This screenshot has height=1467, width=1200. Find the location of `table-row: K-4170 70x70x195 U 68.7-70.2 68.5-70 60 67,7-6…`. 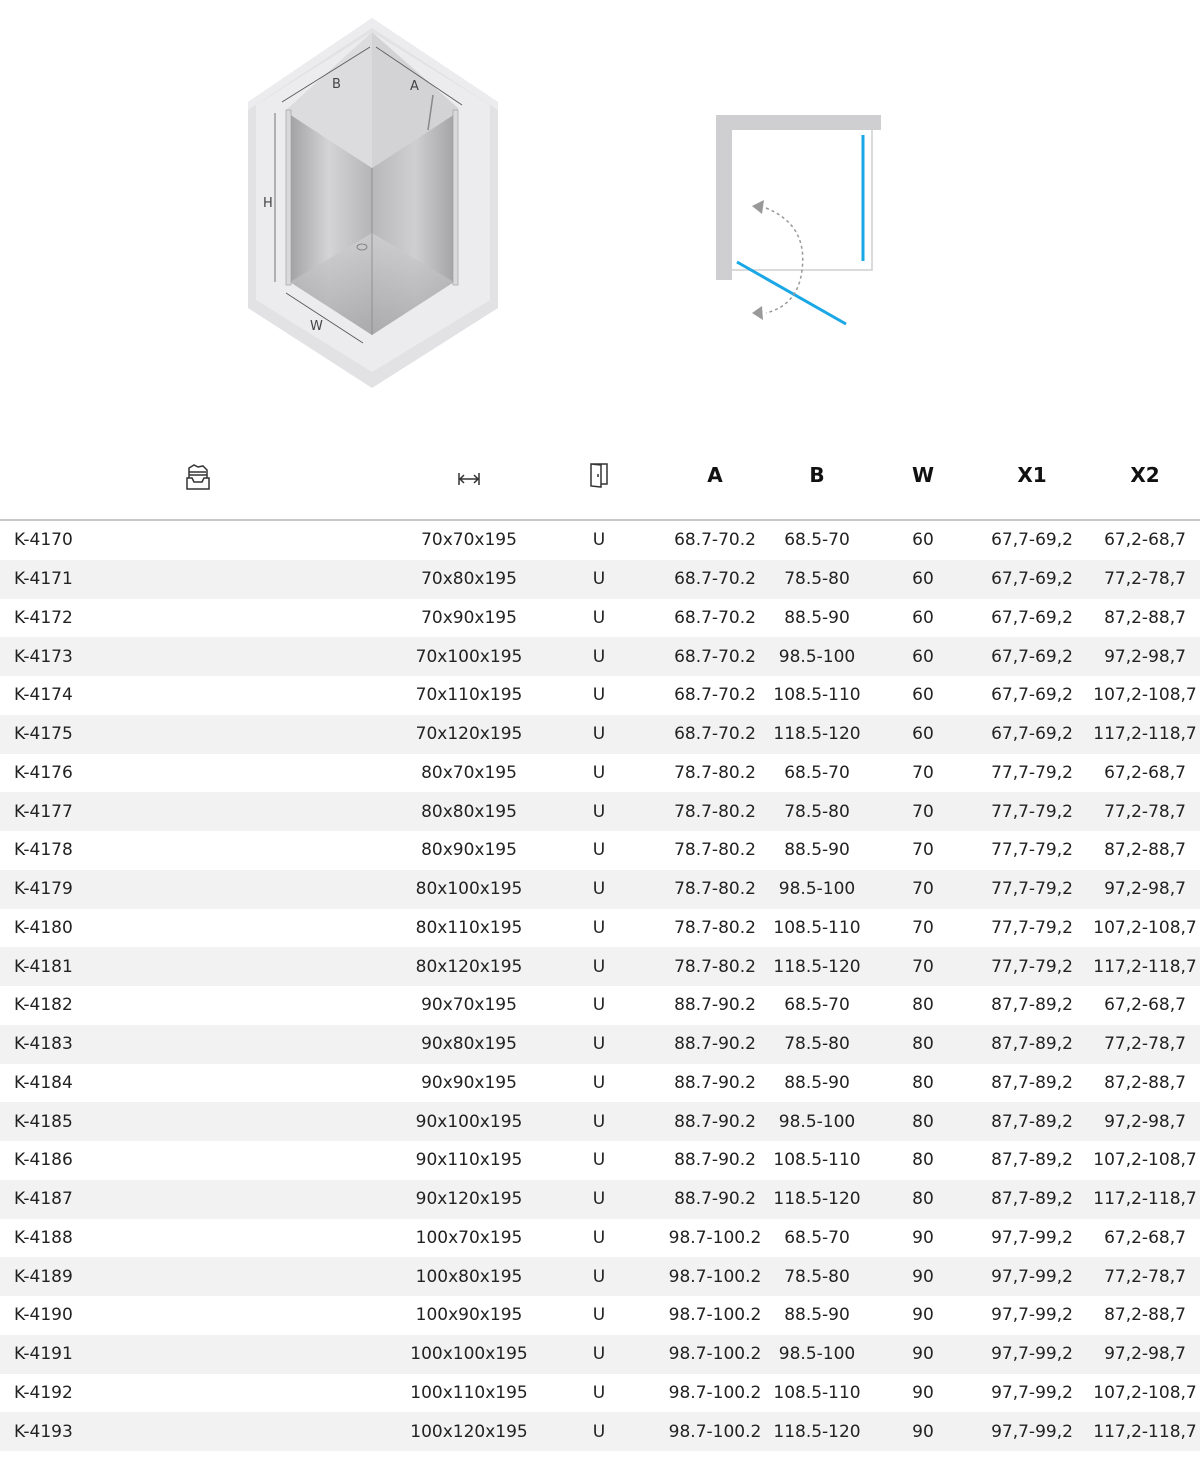

table-row: K-4170 70x70x195 U 68.7-70.2 68.5-70 60 67,7-6… is located at coordinates (600, 540).